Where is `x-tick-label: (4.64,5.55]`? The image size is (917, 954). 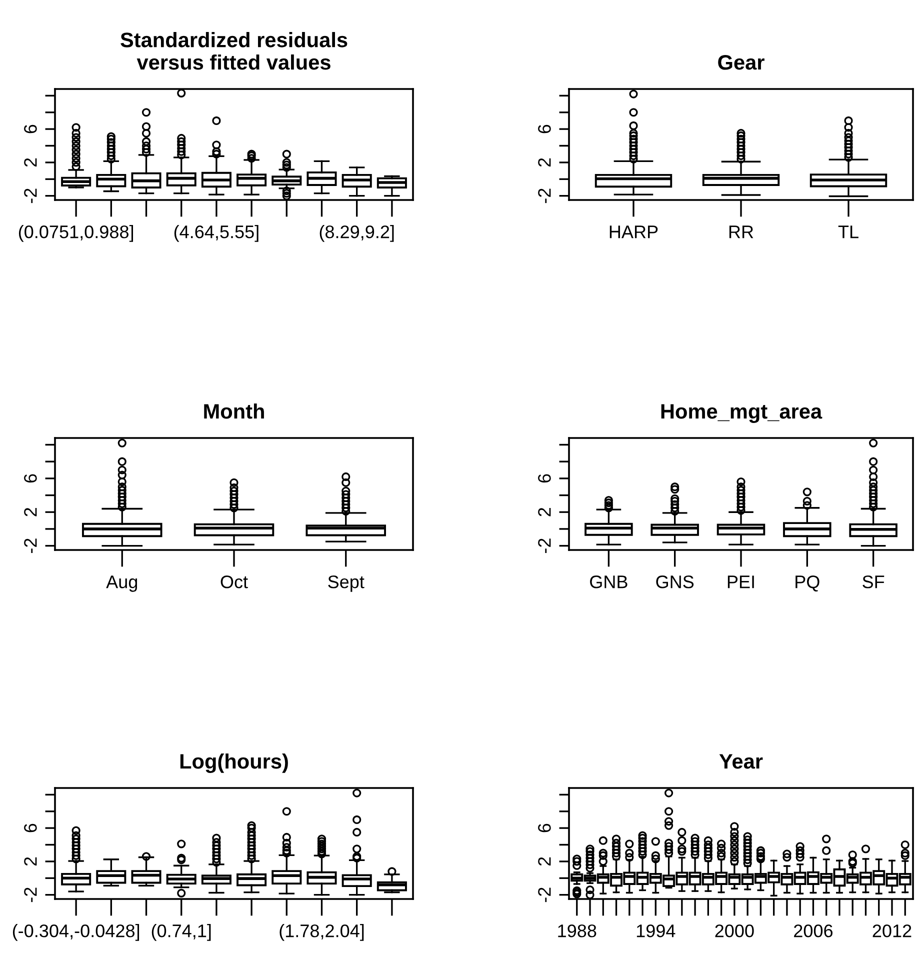 x-tick-label: (4.64,5.55] is located at coordinates (216, 233).